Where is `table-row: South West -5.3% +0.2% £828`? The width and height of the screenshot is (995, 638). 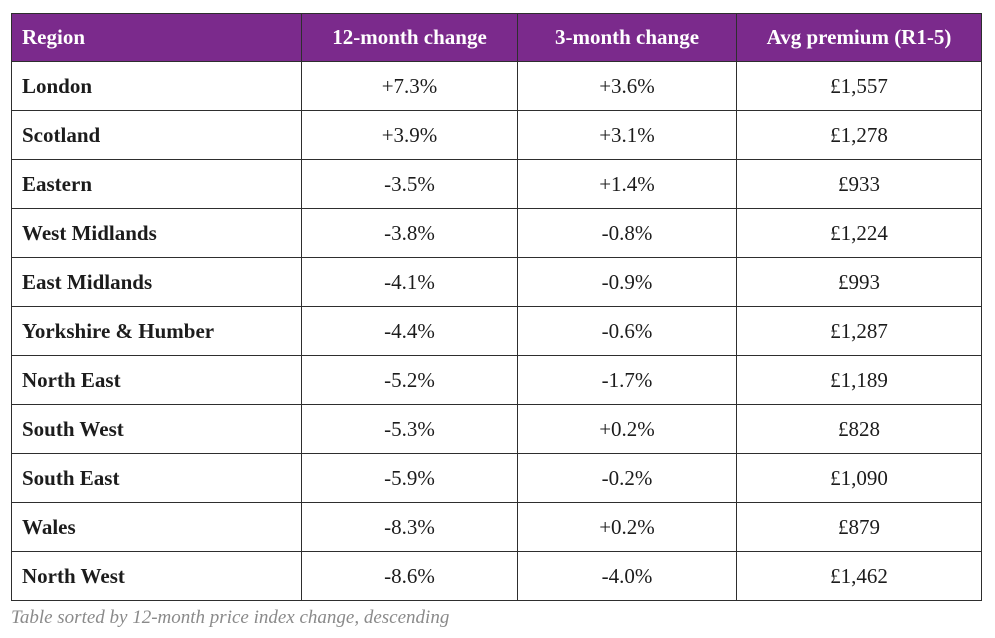 table-row: South West -5.3% +0.2% £828 is located at coordinates (496, 429).